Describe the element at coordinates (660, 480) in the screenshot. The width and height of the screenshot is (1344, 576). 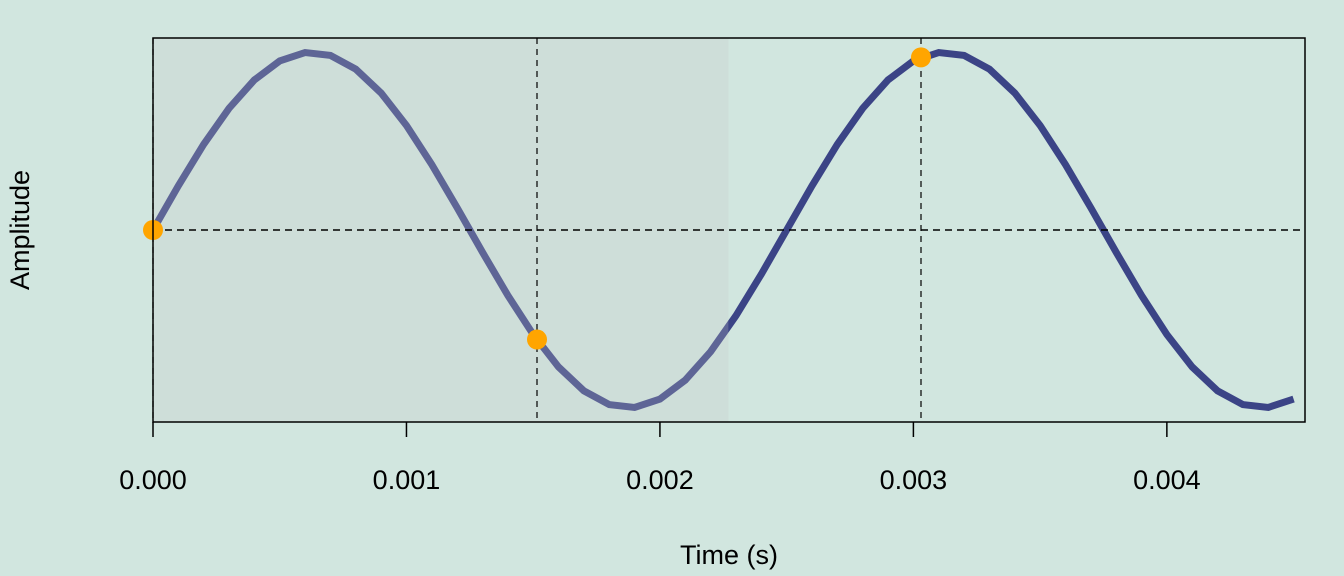
I see `x-tick-label: 0.002` at that location.